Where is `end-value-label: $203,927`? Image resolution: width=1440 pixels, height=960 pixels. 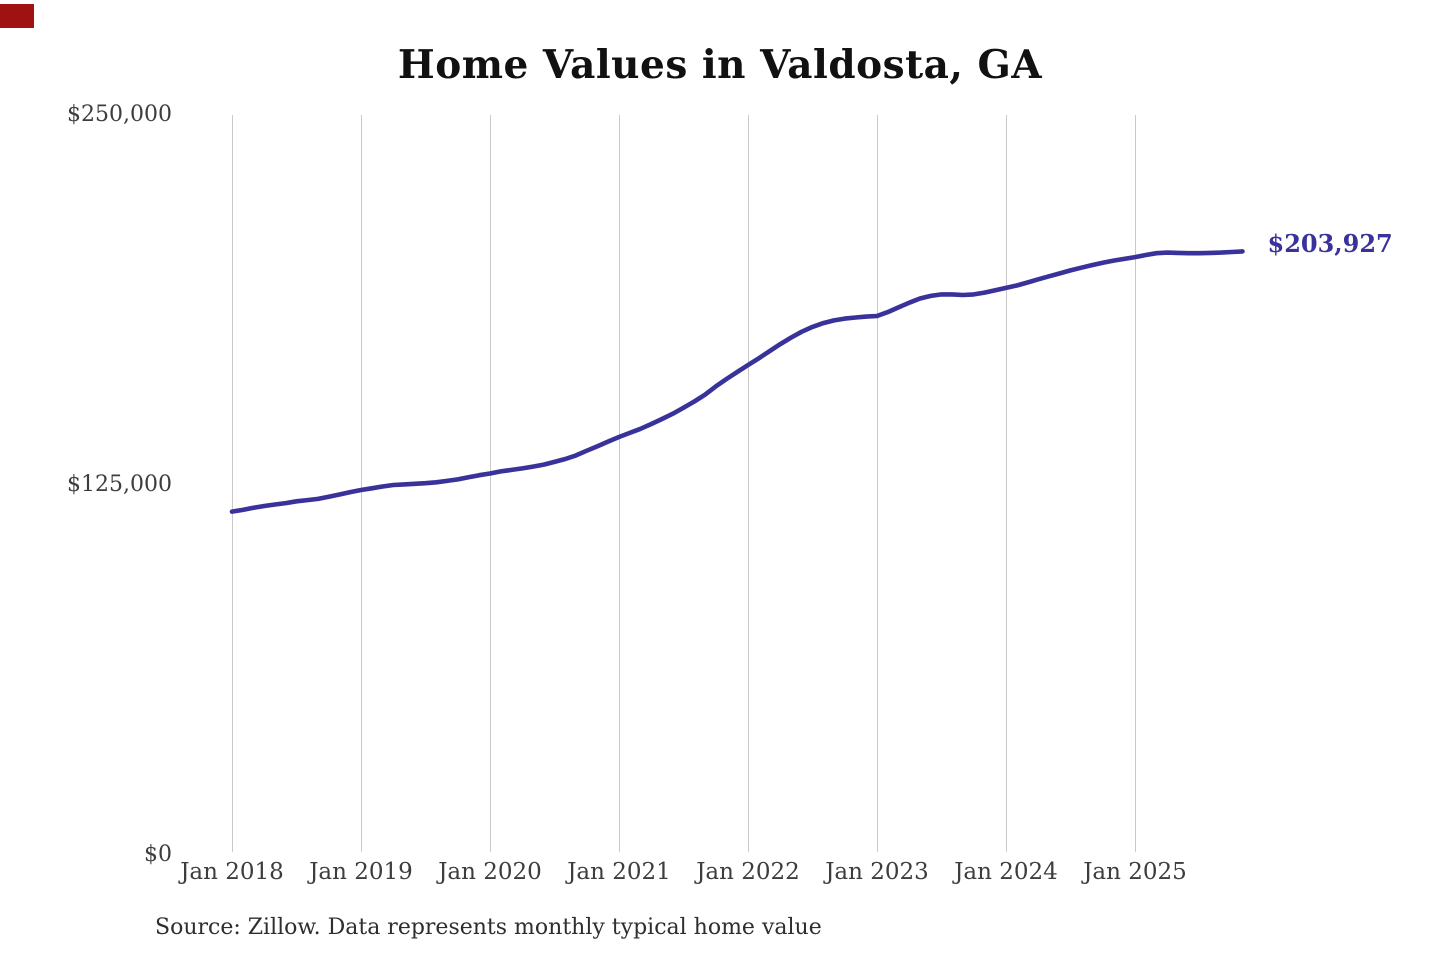
end-value-label: $203,927 is located at coordinates (1330, 244).